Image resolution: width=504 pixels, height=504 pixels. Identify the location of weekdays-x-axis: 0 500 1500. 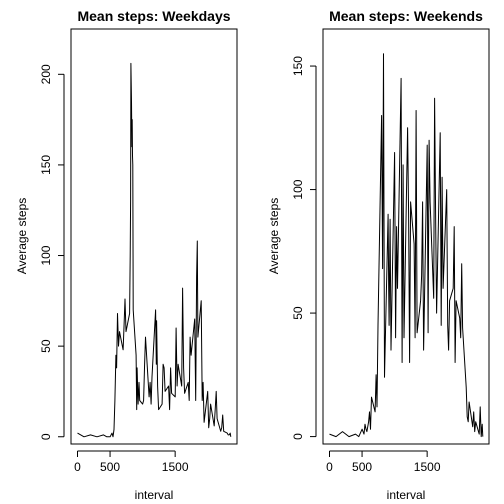
(131, 462).